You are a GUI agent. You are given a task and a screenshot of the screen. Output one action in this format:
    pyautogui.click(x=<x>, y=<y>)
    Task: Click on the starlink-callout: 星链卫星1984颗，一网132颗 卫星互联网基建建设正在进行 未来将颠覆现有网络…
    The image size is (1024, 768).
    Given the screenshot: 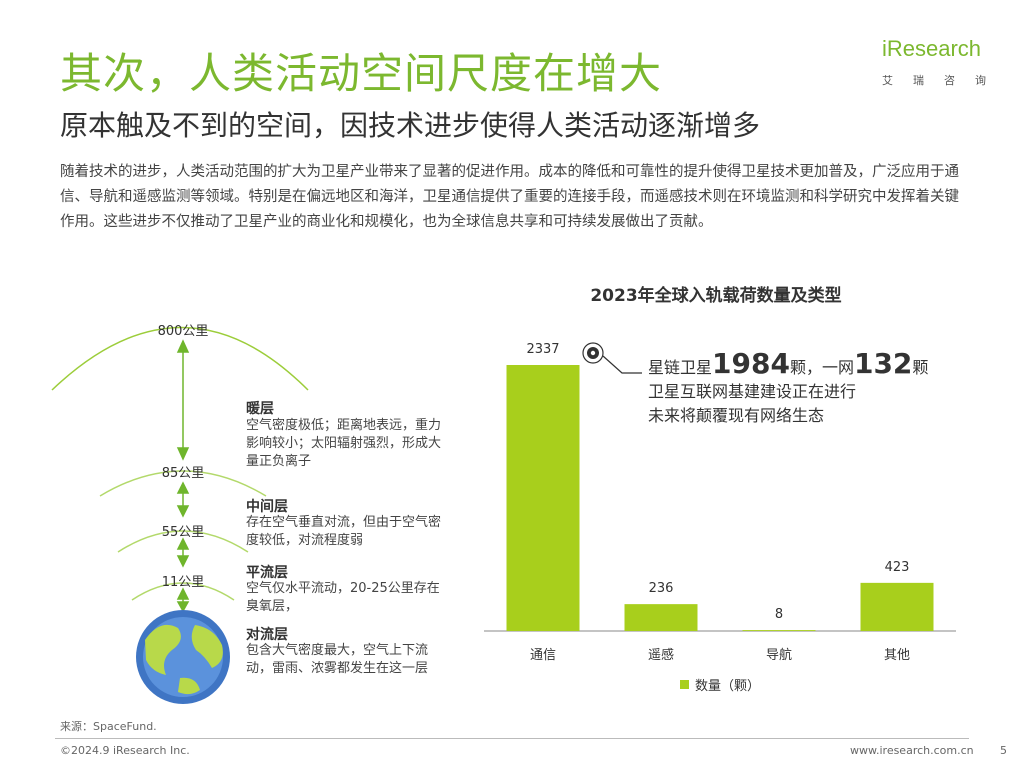 What is the action you would take?
    pyautogui.click(x=788, y=389)
    